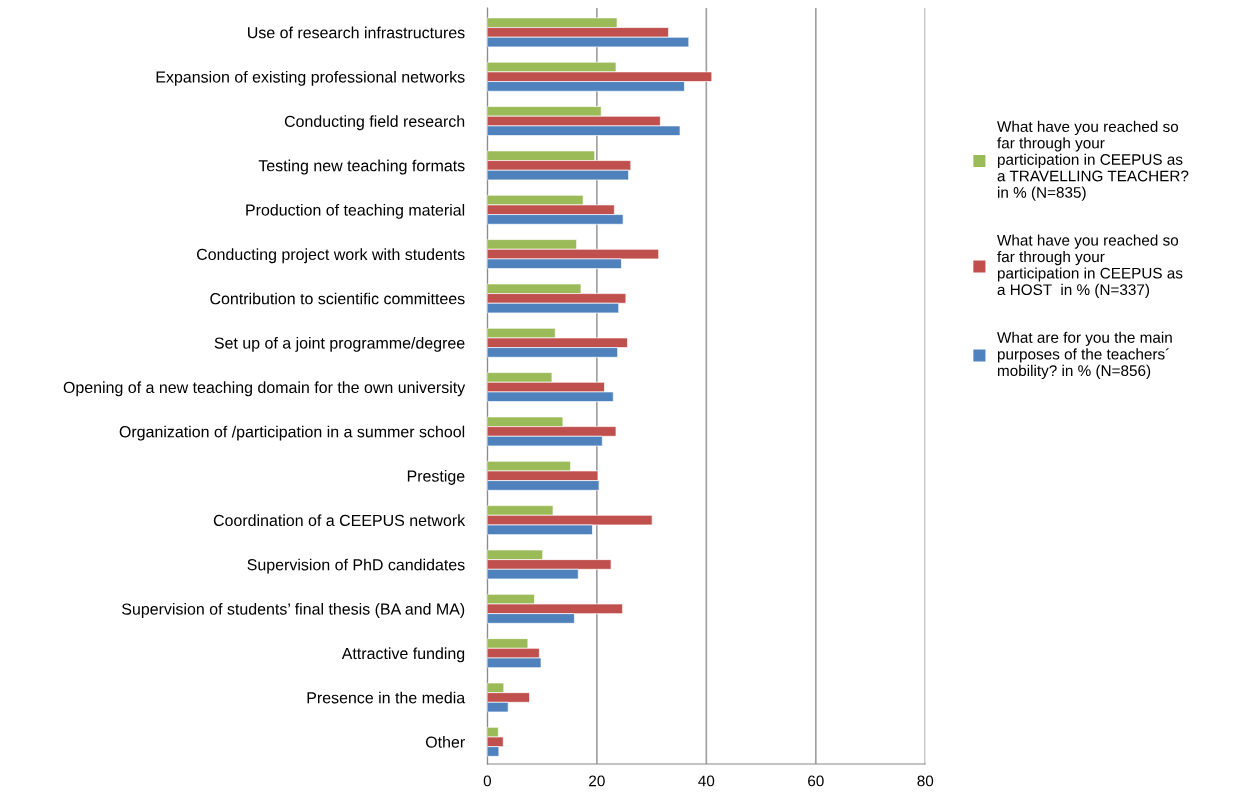 The width and height of the screenshot is (1237, 800). I want to click on y-tick-label: Attractive funding, so click(403, 655).